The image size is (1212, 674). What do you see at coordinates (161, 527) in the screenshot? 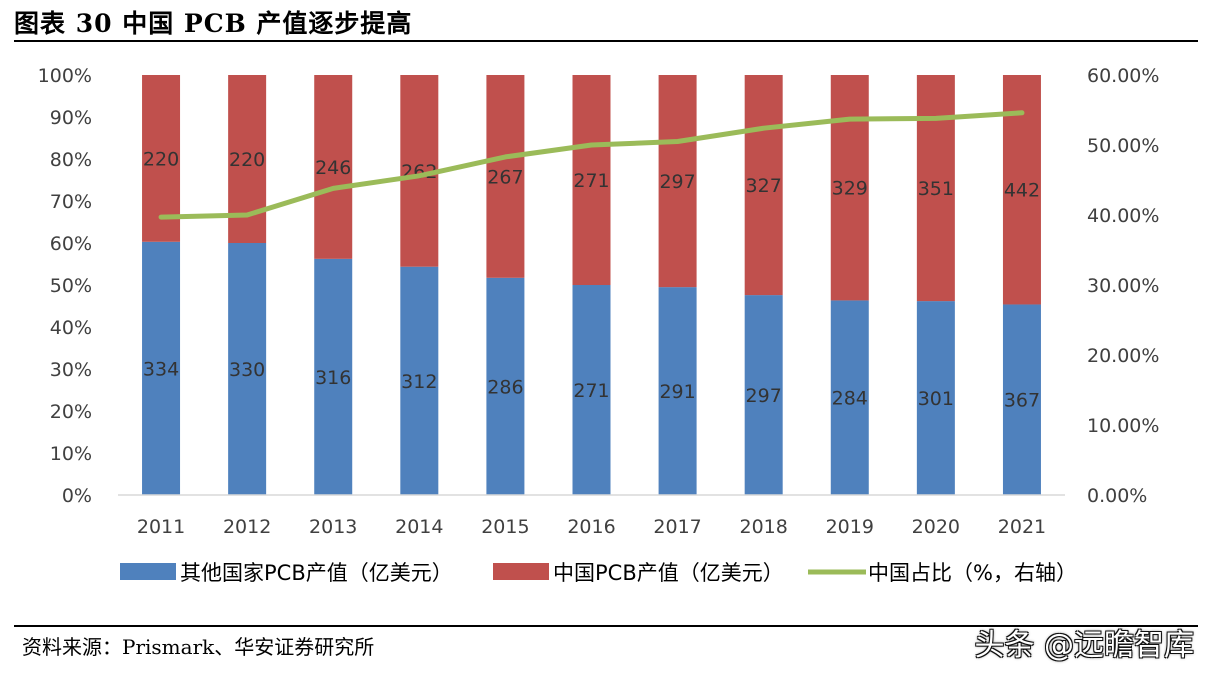
I see `x-tick-label: 2011` at bounding box center [161, 527].